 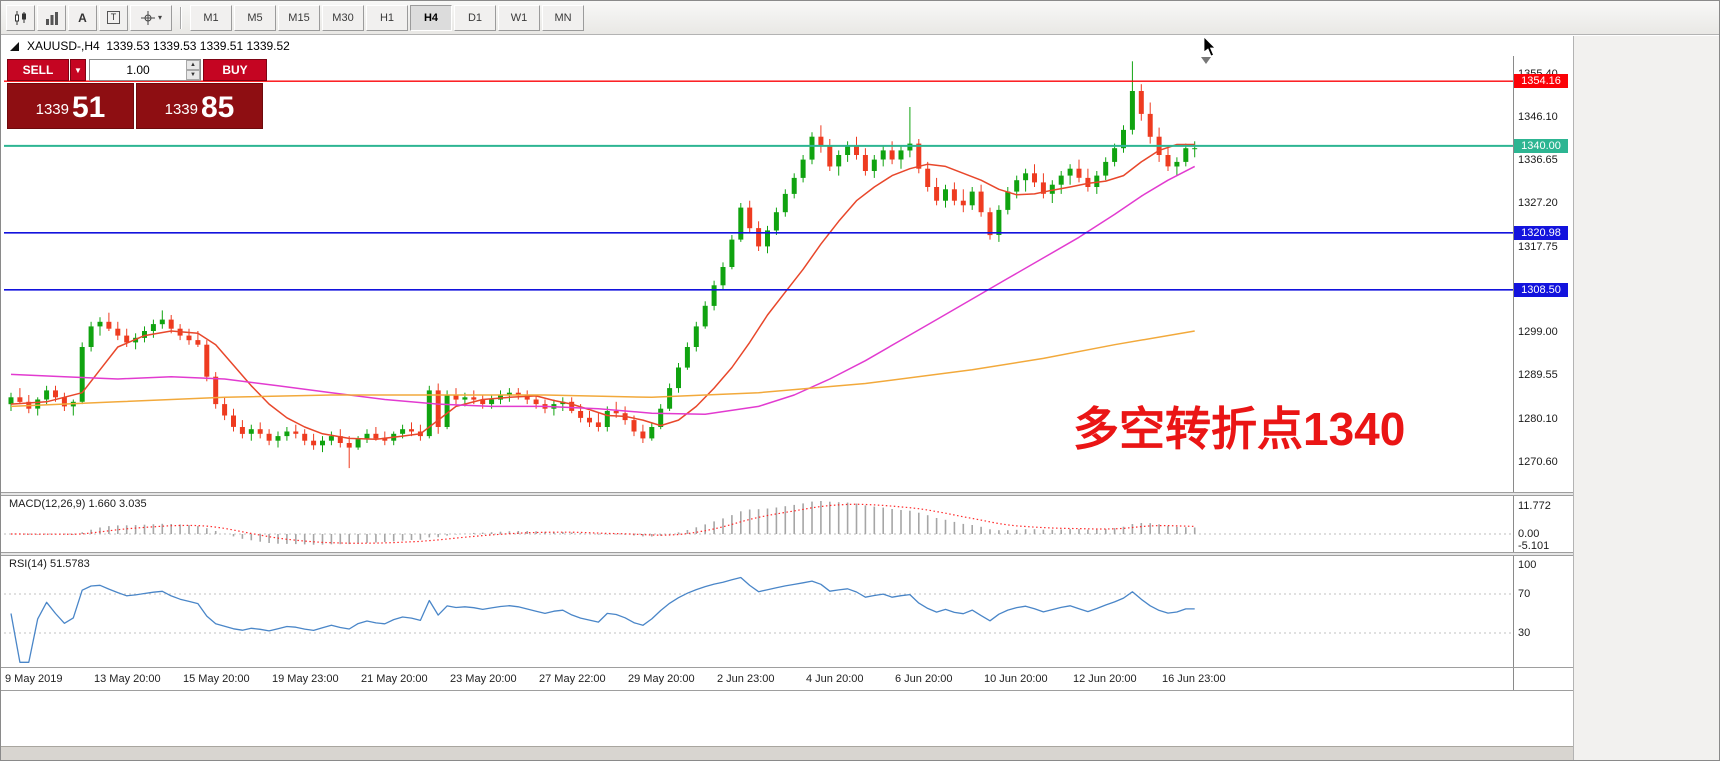 I want to click on timeframe-button-m1: M1, so click(x=211, y=17).